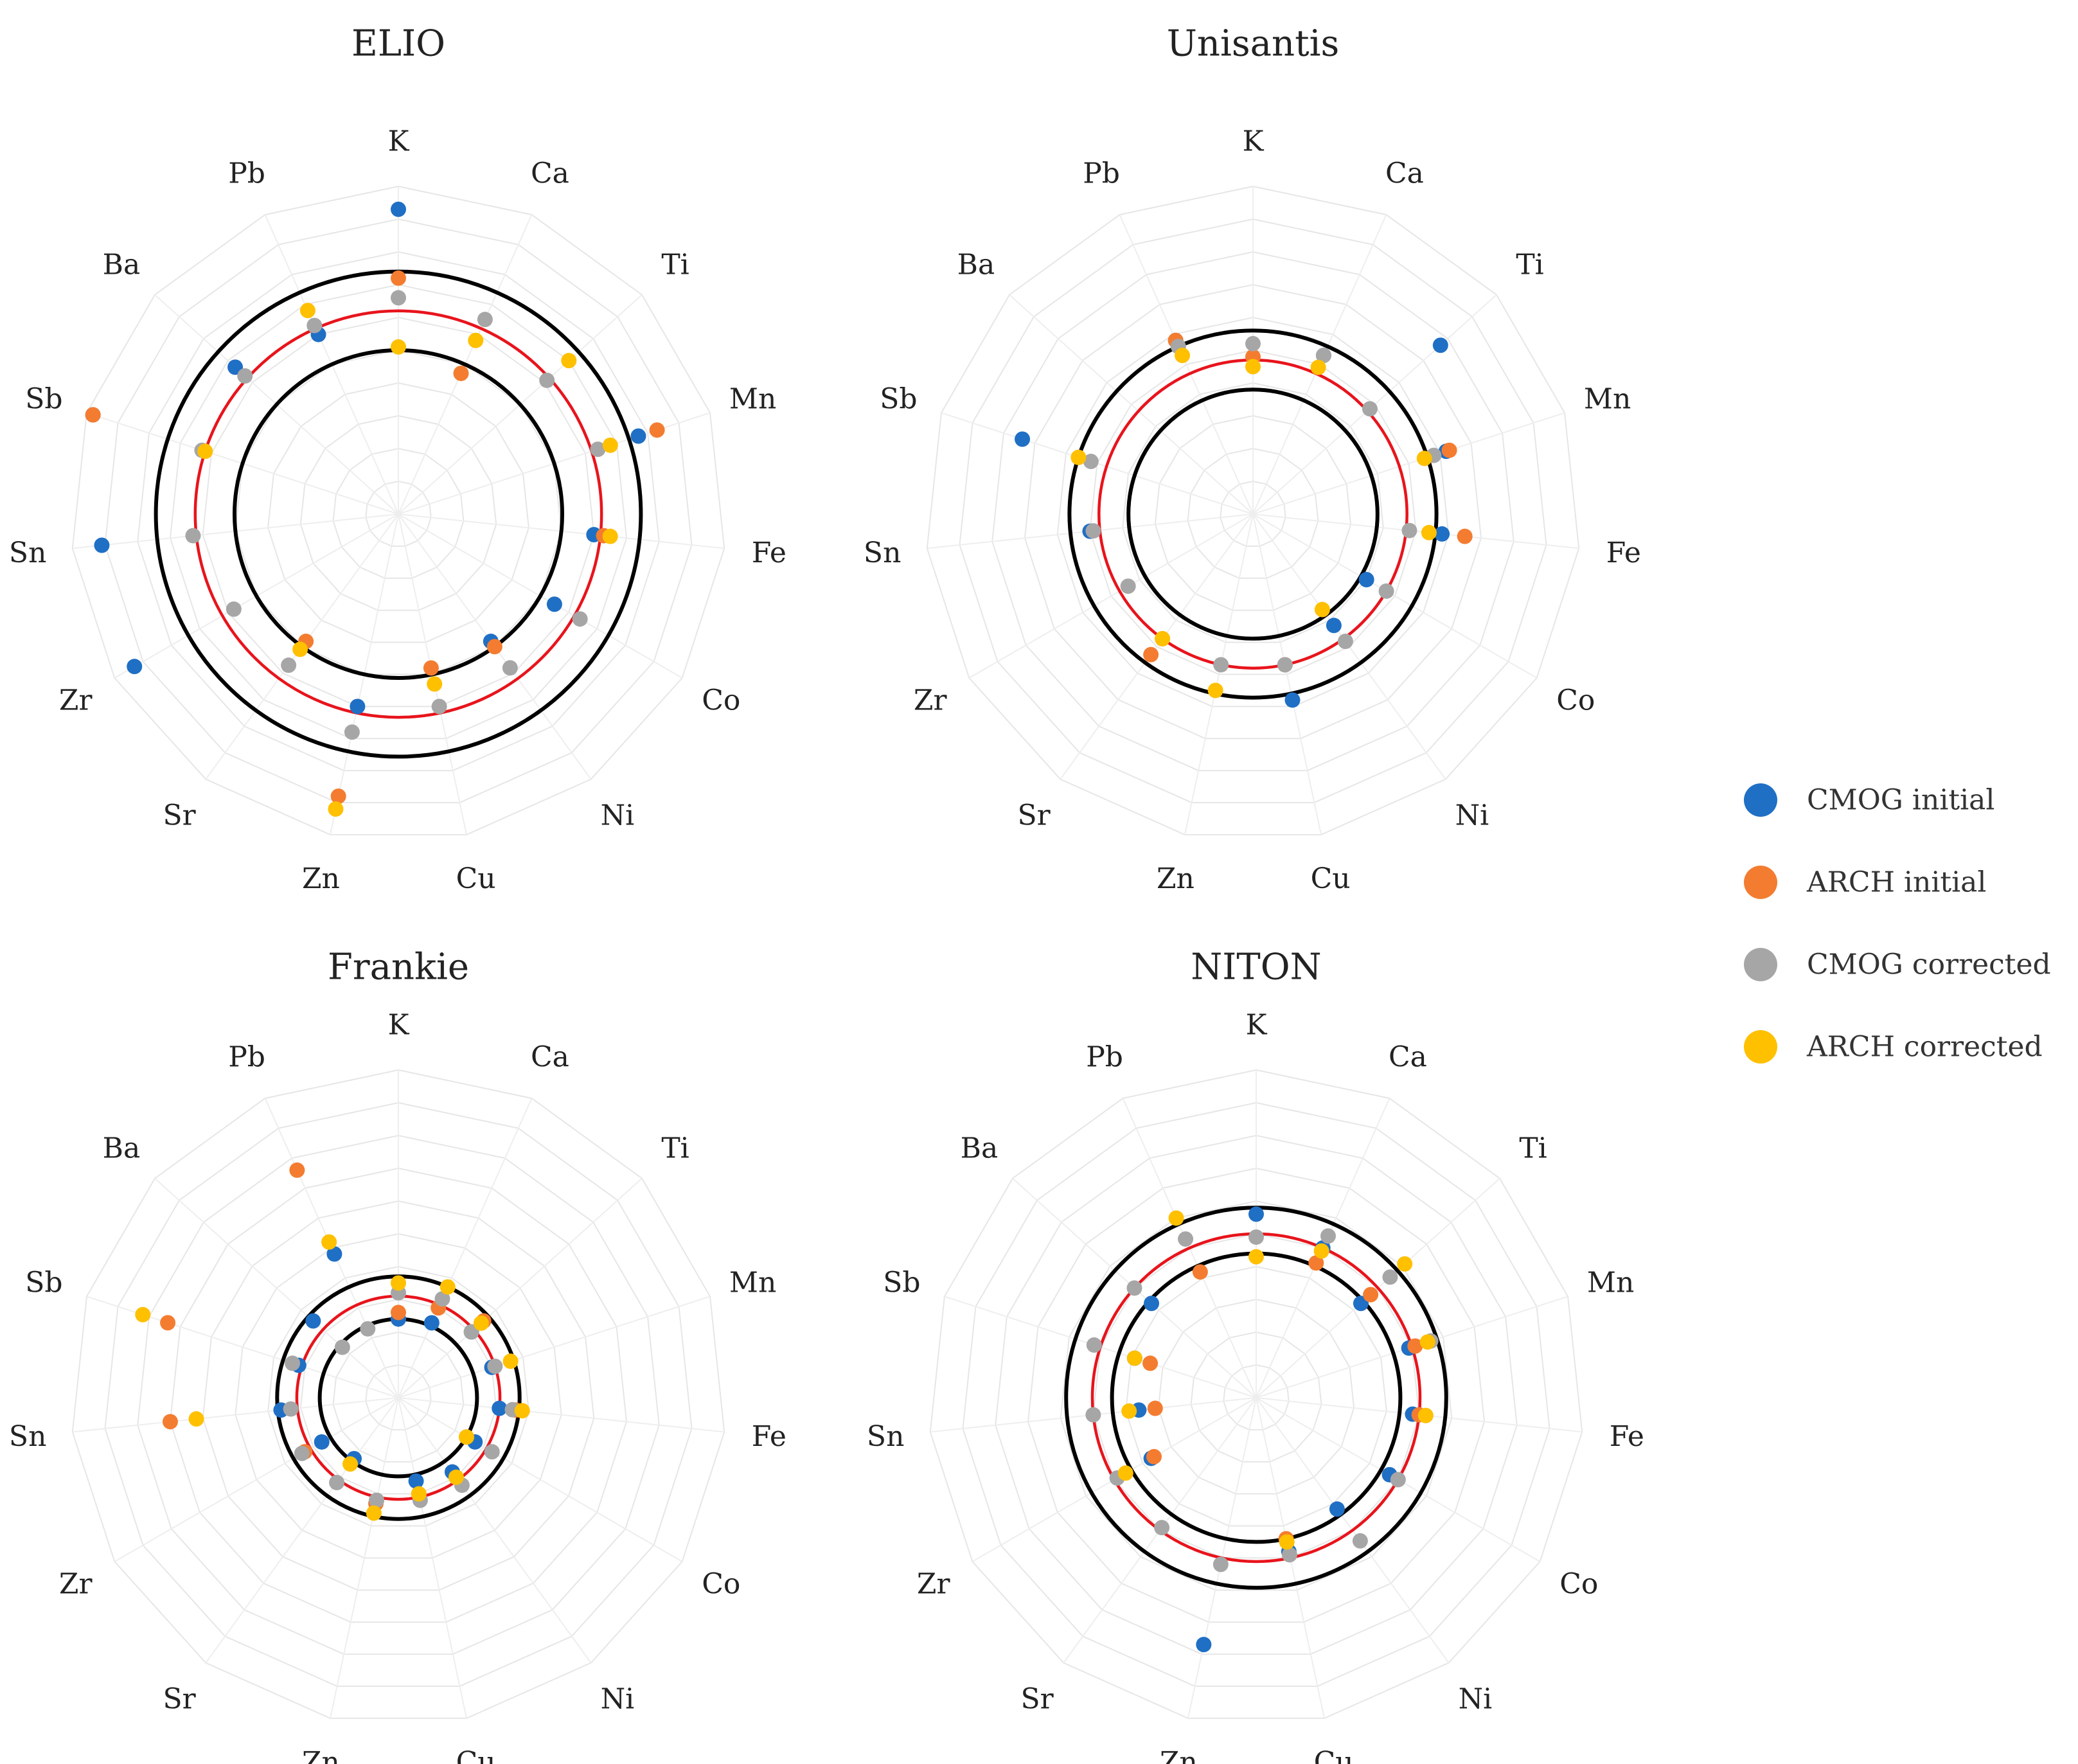 The image size is (2078, 1764). I want to click on point-arch-initial-zn, so click(338, 796).